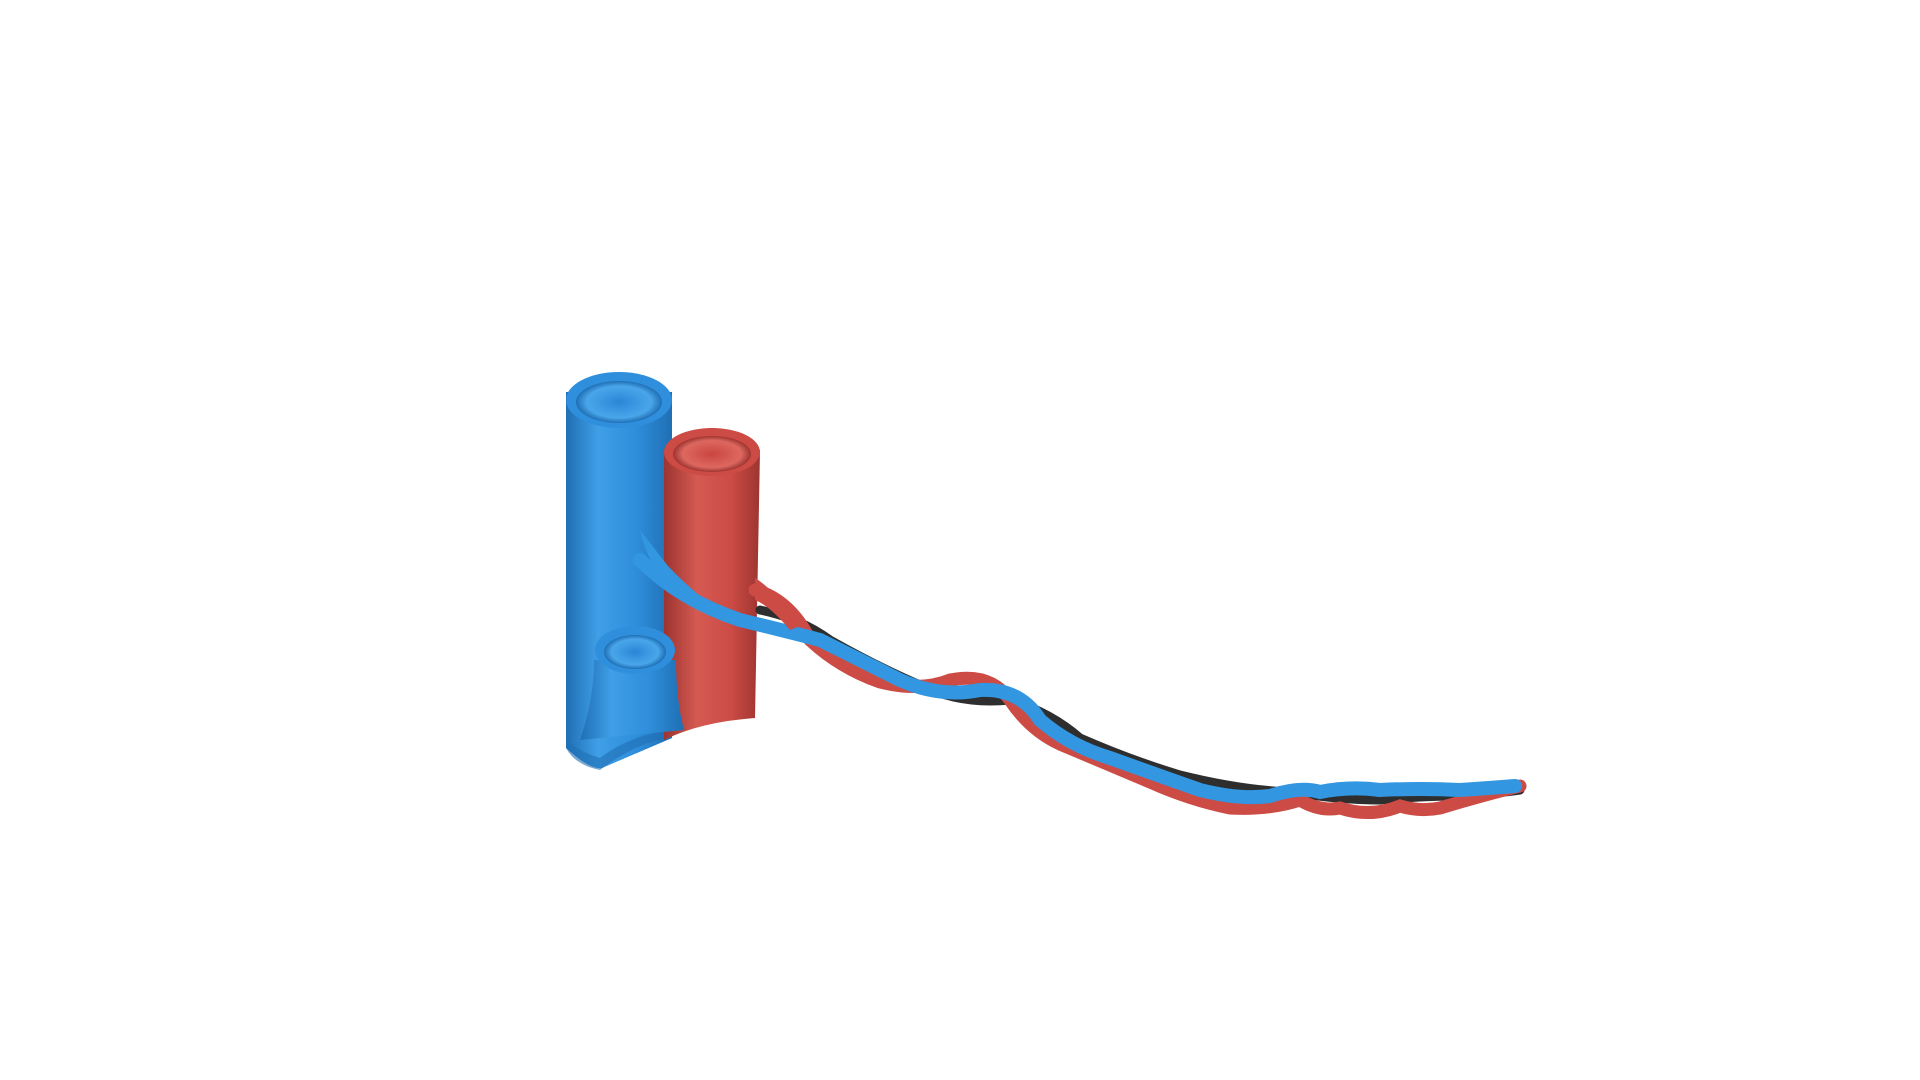 The height and width of the screenshot is (1080, 1920). I want to click on artery-branch-root, so click(777, 604).